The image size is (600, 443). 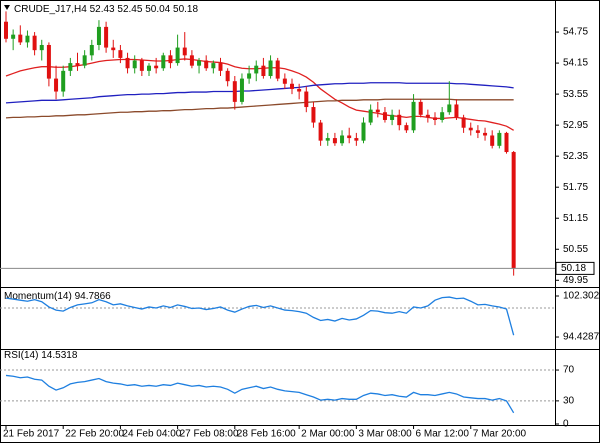 I want to click on y-tick-label: 53.55, so click(x=575, y=94).